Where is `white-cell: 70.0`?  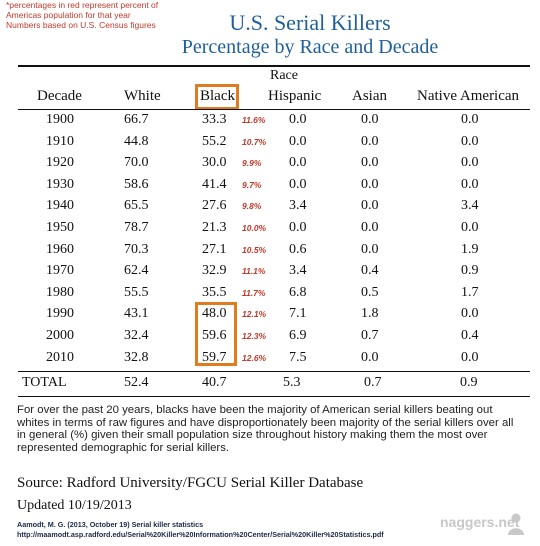 white-cell: 70.0 is located at coordinates (136, 163).